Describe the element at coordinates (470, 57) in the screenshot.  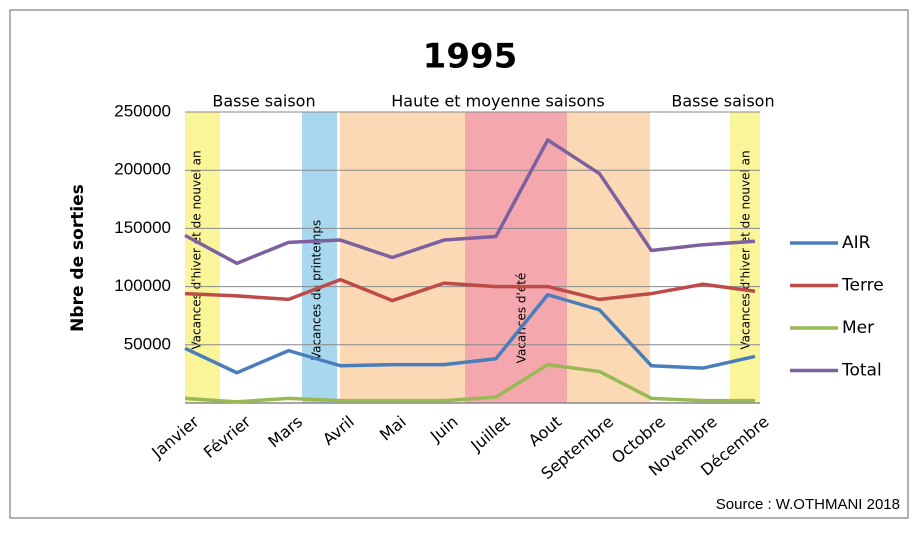
I see `chart-title: 1995` at that location.